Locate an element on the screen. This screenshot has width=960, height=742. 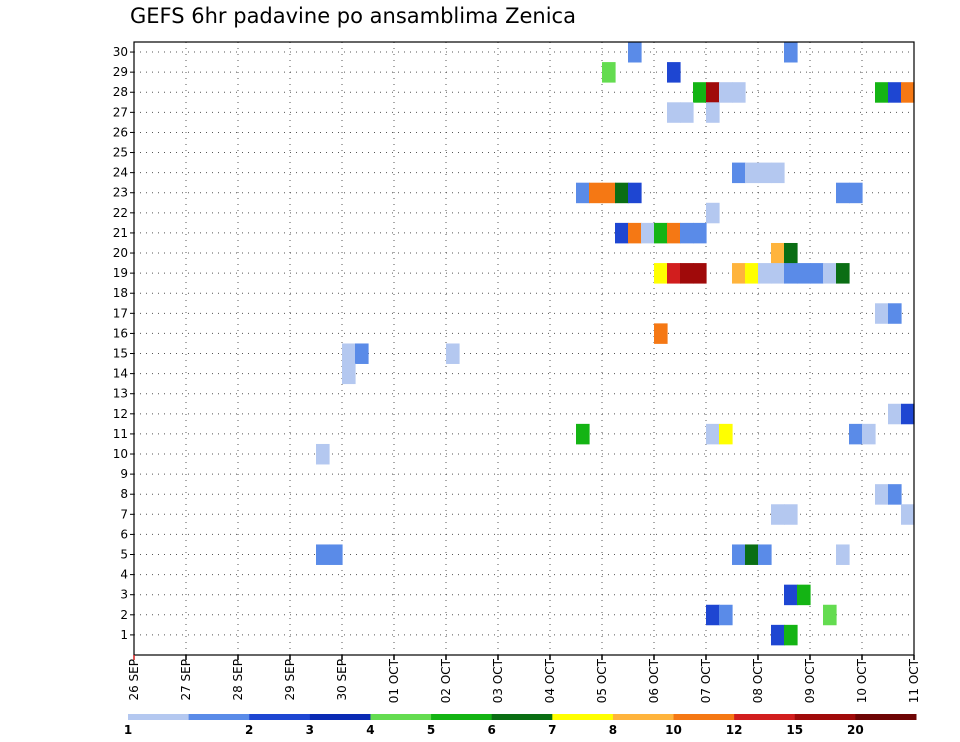
y-tick-label: 21 is located at coordinates (120, 233).